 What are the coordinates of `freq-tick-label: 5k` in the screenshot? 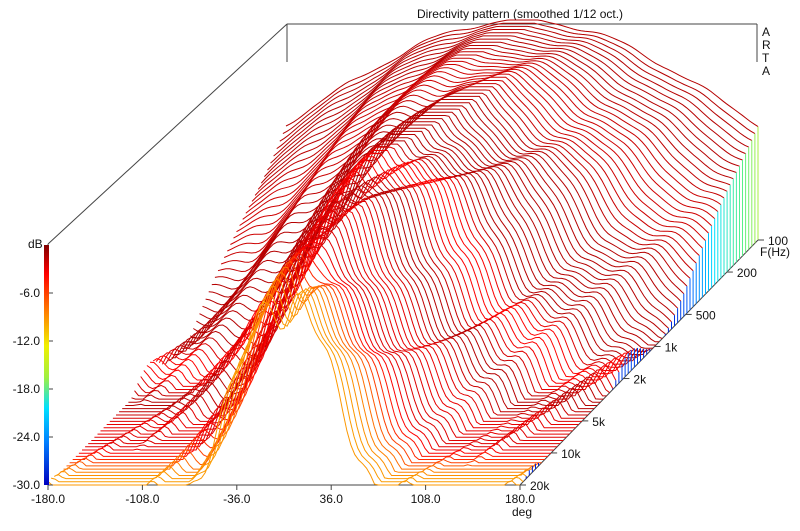 It's located at (599, 422).